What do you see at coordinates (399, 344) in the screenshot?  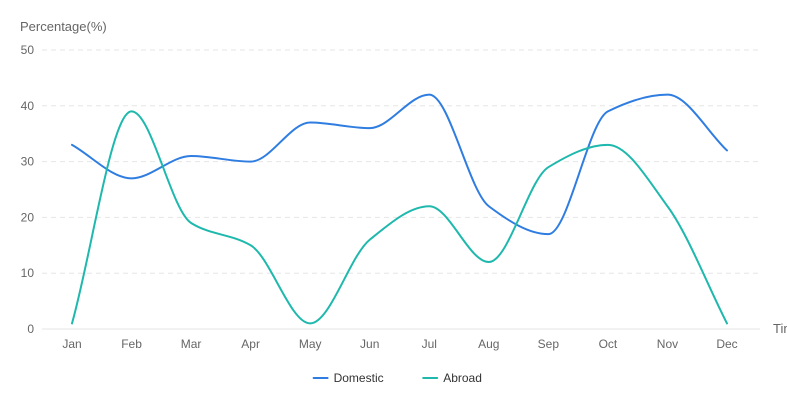 I see `x-axis-ticks: Jan Feb Mar Apr May Jun Jul Aug Sep Oct Nov Dec` at bounding box center [399, 344].